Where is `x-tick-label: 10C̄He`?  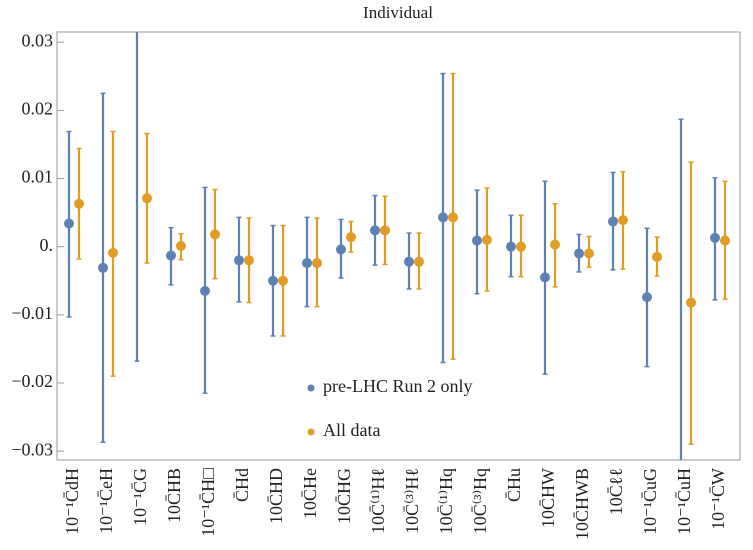 x-tick-label: 10C̄He is located at coordinates (310, 493).